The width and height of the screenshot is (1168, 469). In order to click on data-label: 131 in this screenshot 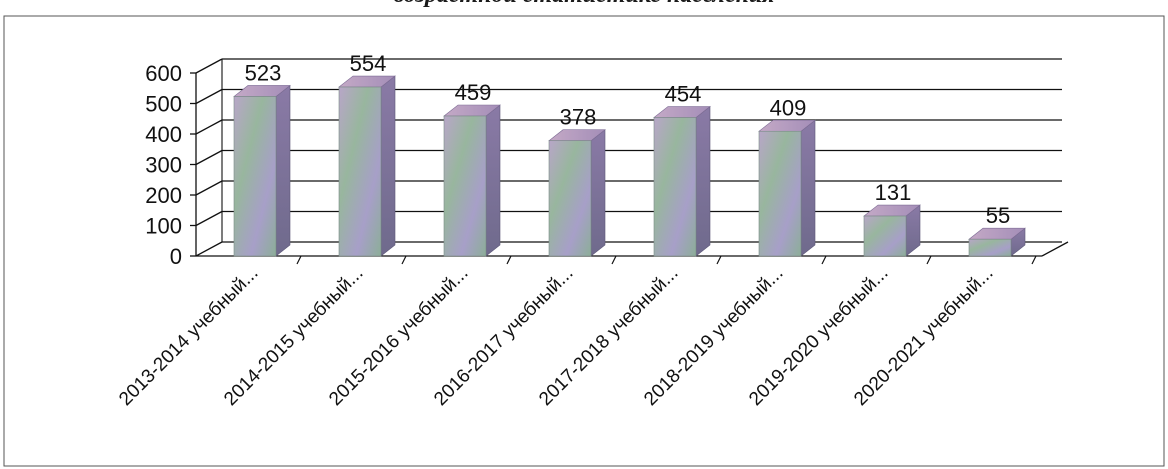, I will do `click(893, 192)`.